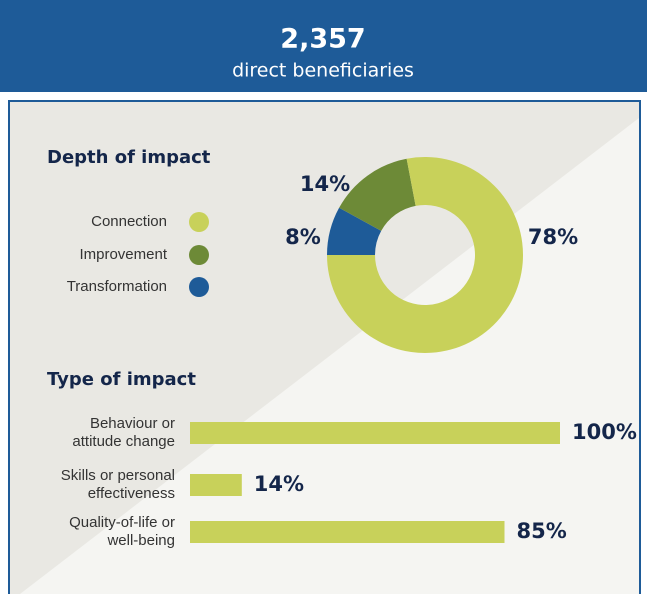 This screenshot has width=647, height=594. What do you see at coordinates (553, 237) in the screenshot?
I see `value-label: 78%` at bounding box center [553, 237].